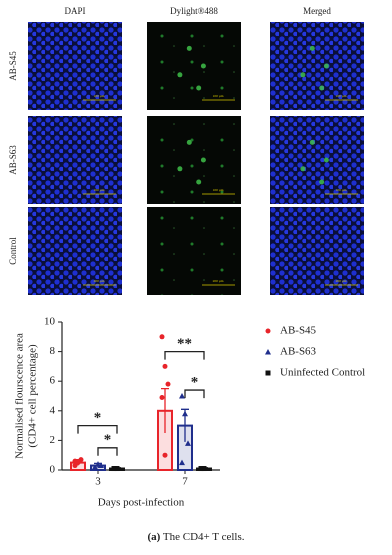 The height and width of the screenshot is (555, 392). What do you see at coordinates (53, 470) in the screenshot?
I see `y-tick-label: 0` at bounding box center [53, 470].